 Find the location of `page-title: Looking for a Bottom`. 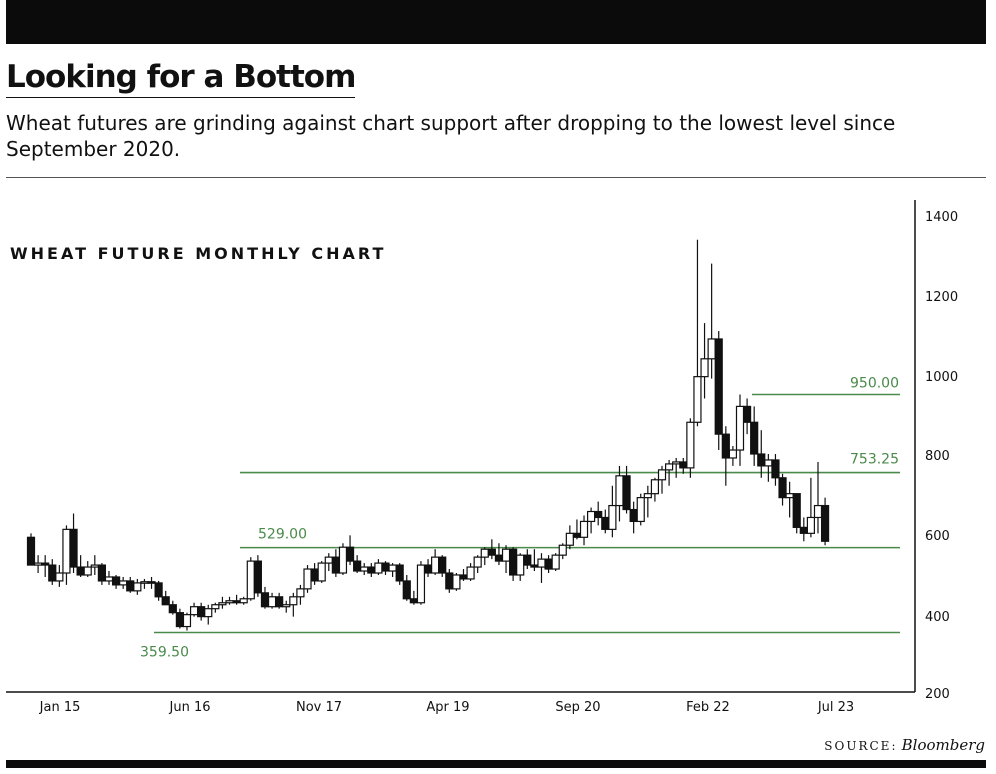

page-title: Looking for a Bottom is located at coordinates (181, 78).